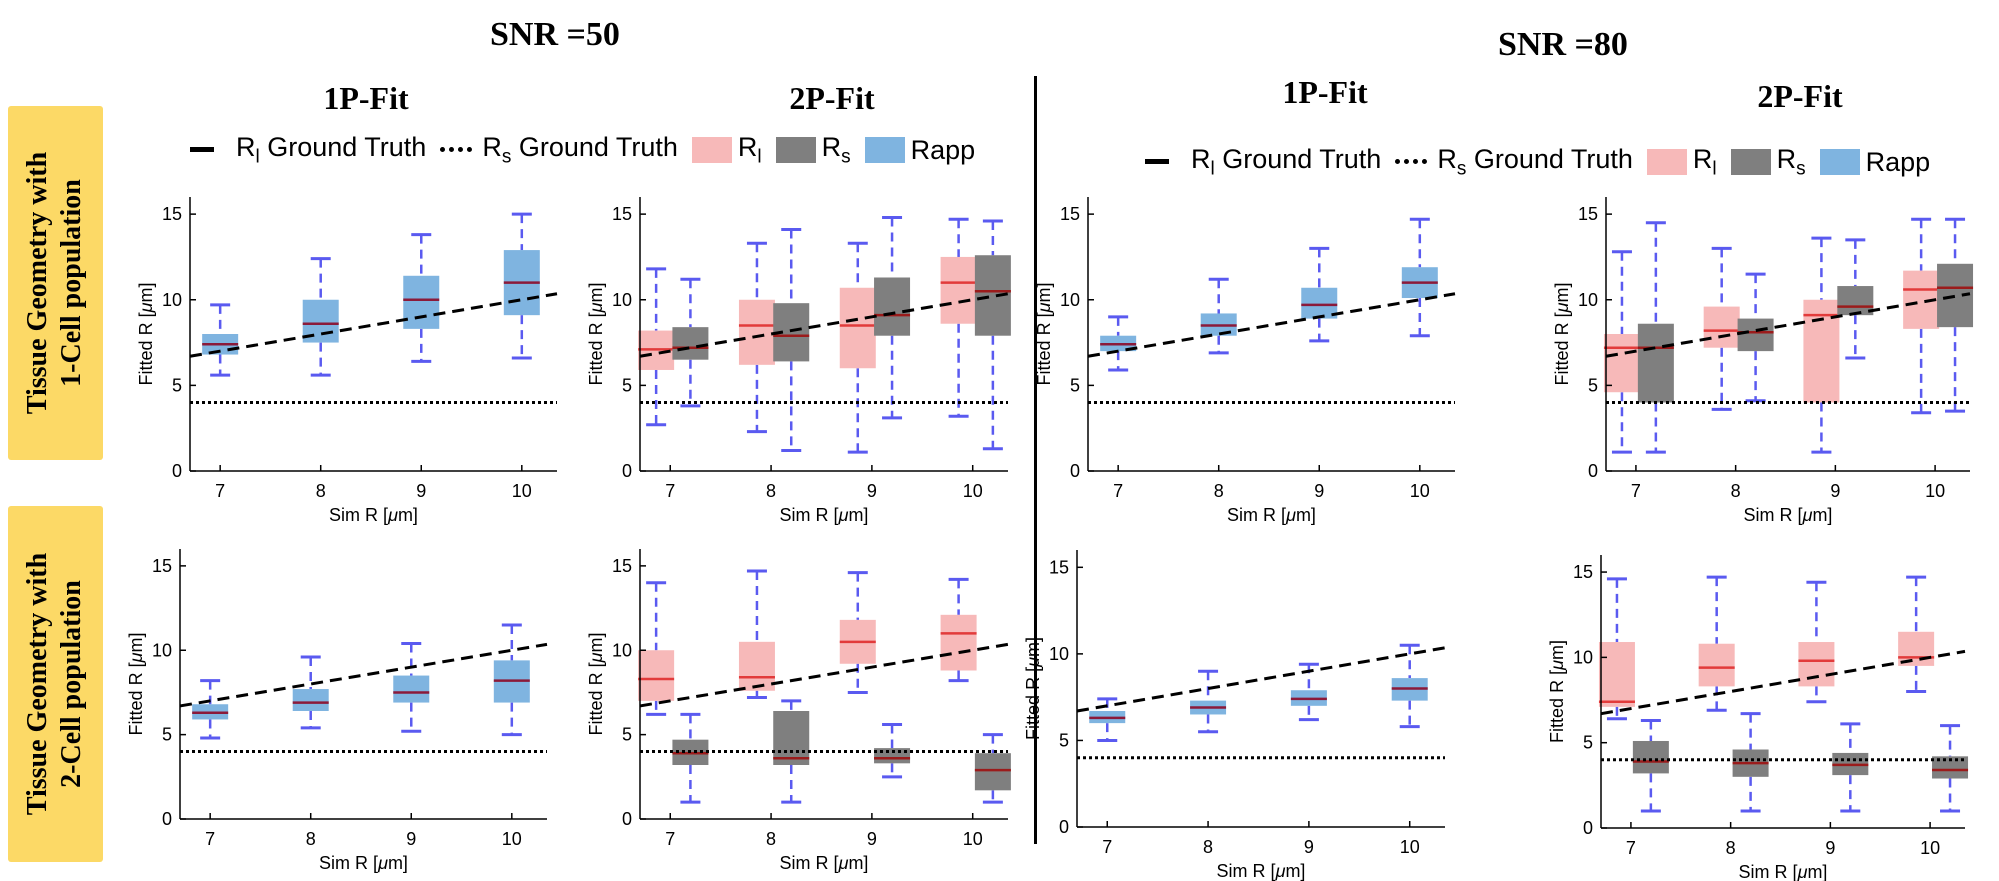 This screenshot has height=881, width=1999. What do you see at coordinates (1234, 715) in the screenshot?
I see `chart-snr80_2cell_1p: 0 5 10 15 7 8 9 10 Sim R [μm] Fitted R [μm]` at bounding box center [1234, 715].